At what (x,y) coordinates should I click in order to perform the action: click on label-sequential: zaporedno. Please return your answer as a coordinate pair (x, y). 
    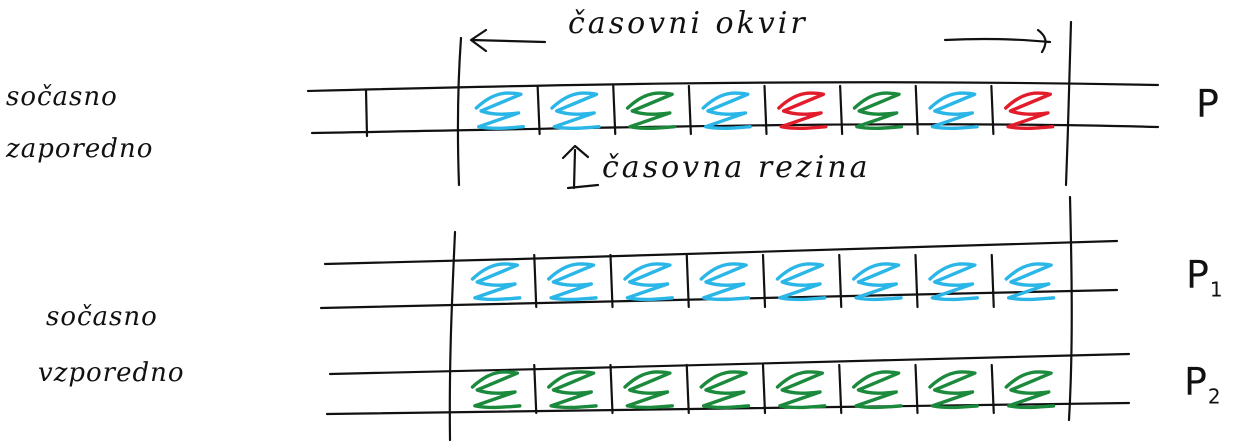
    Looking at the image, I should click on (79, 149).